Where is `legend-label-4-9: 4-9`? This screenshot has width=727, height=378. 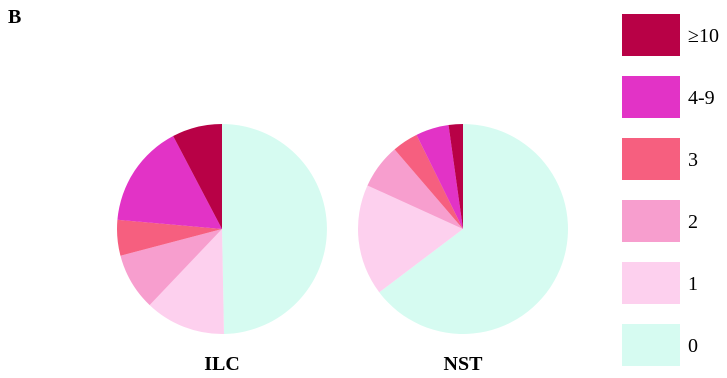 legend-label-4-9: 4-9 is located at coordinates (701, 98).